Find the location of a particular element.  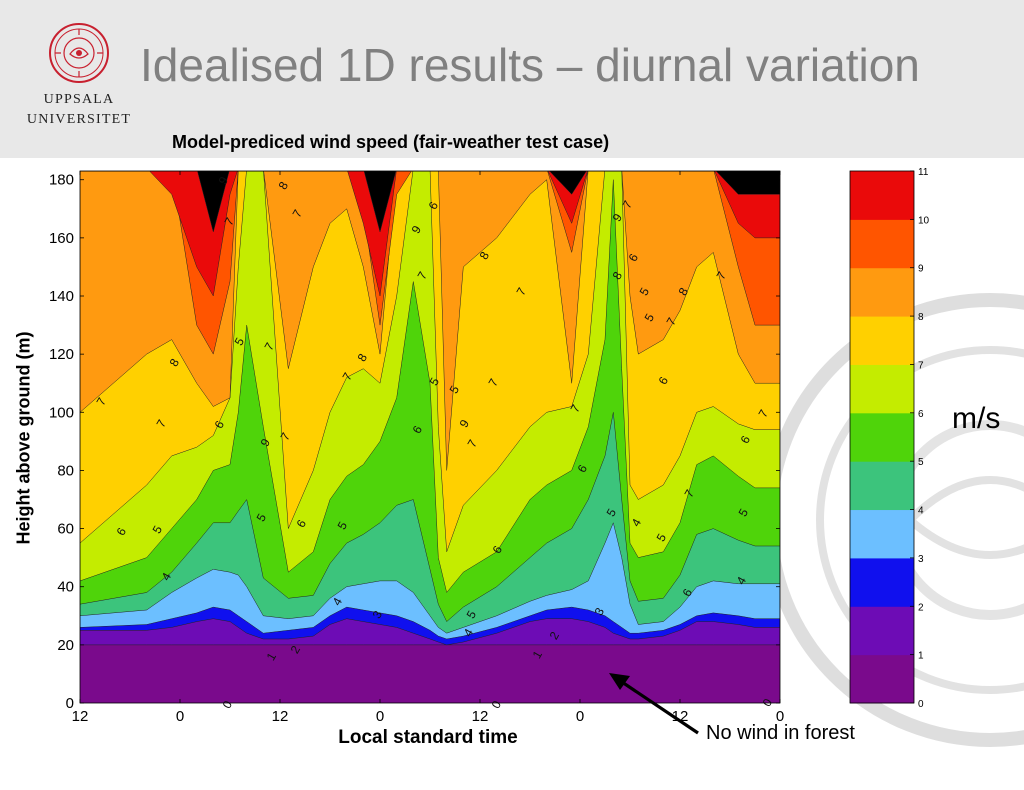

colorbar-tick-label: 2 is located at coordinates (921, 607).